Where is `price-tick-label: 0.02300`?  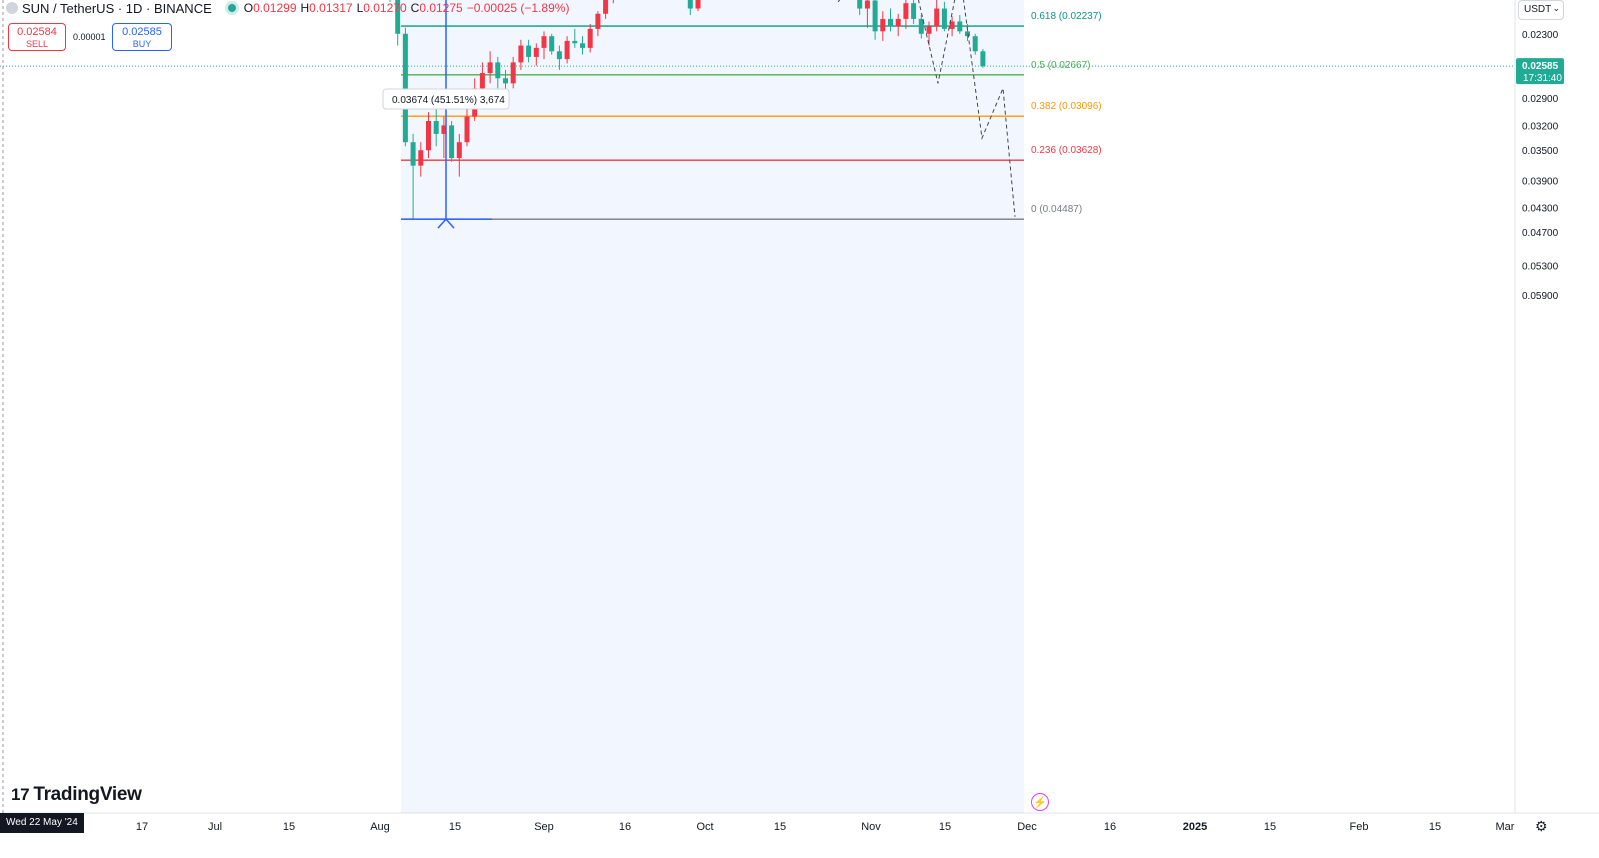
price-tick-label: 0.02300 is located at coordinates (1540, 35).